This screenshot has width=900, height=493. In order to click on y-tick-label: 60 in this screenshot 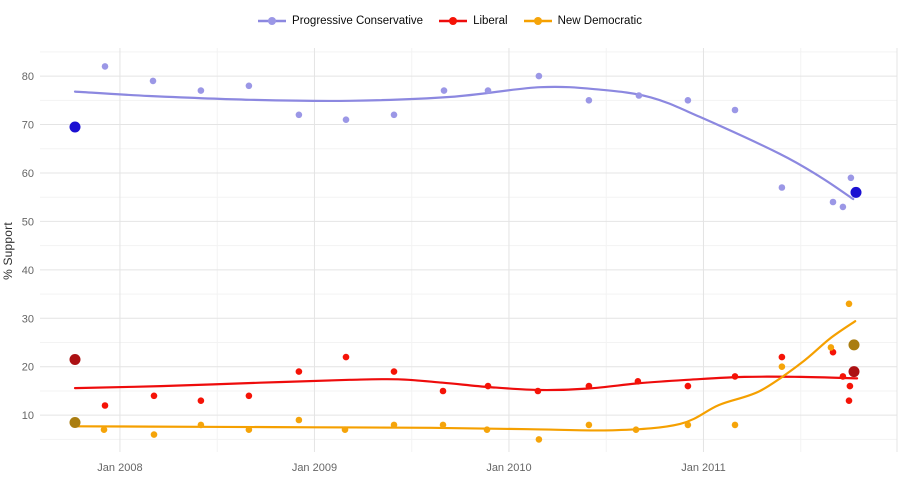, I will do `click(28, 174)`.